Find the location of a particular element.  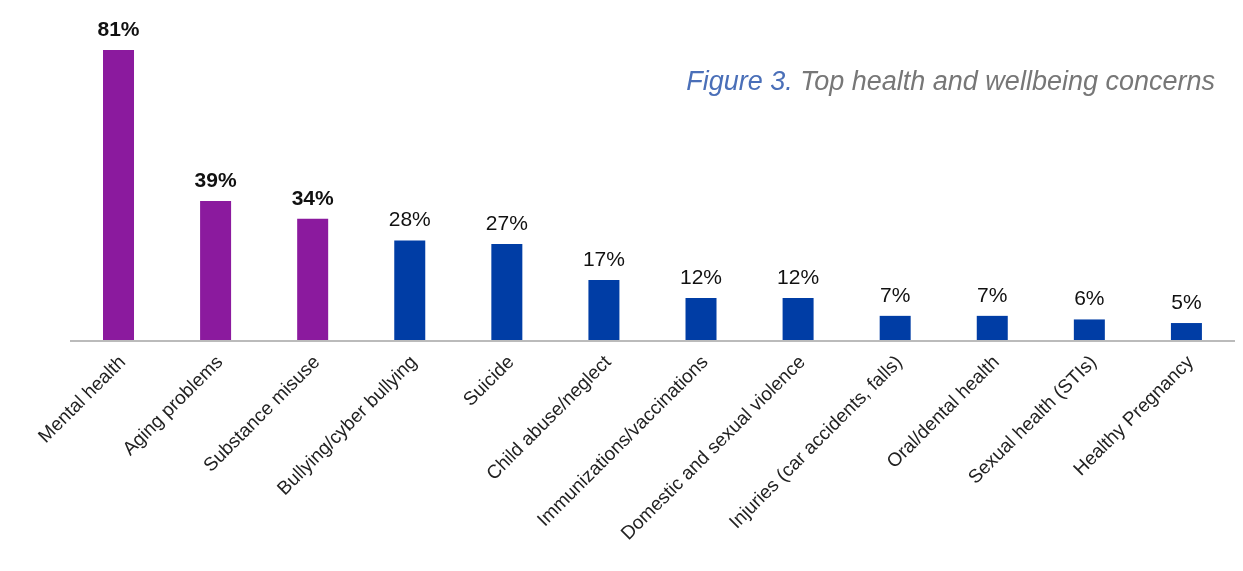

data-label: 34% is located at coordinates (313, 197).